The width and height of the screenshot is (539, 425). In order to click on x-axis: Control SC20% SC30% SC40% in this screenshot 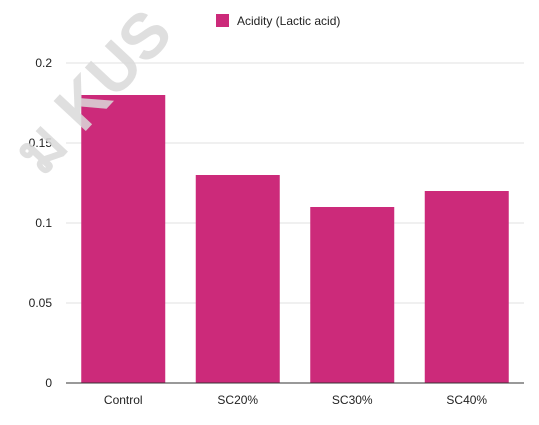, I will do `click(295, 394)`.